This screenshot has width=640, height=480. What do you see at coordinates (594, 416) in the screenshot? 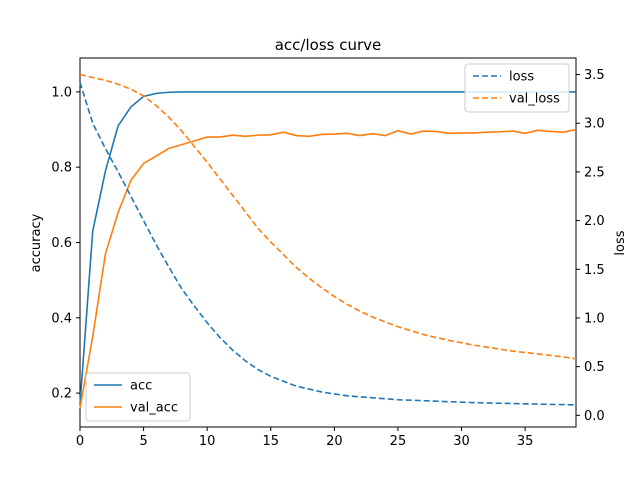
I see `y-tick-label-right: 0.0` at bounding box center [594, 416].